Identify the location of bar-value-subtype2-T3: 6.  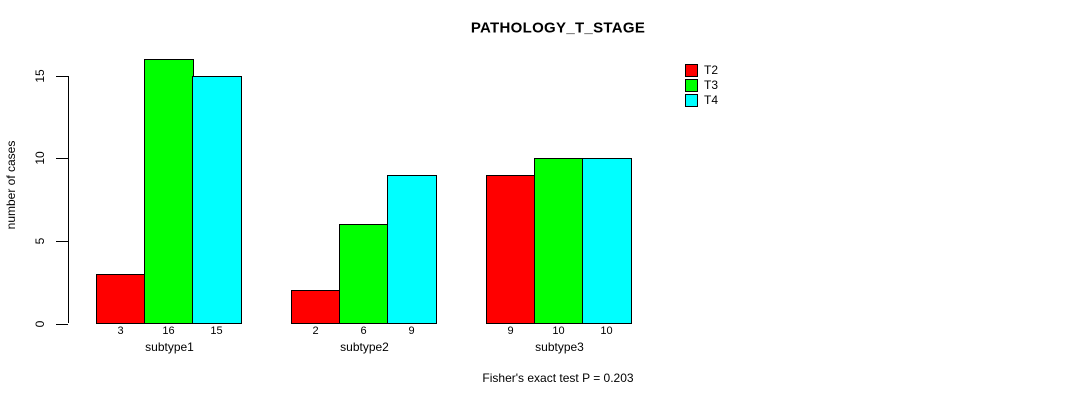
(363, 331).